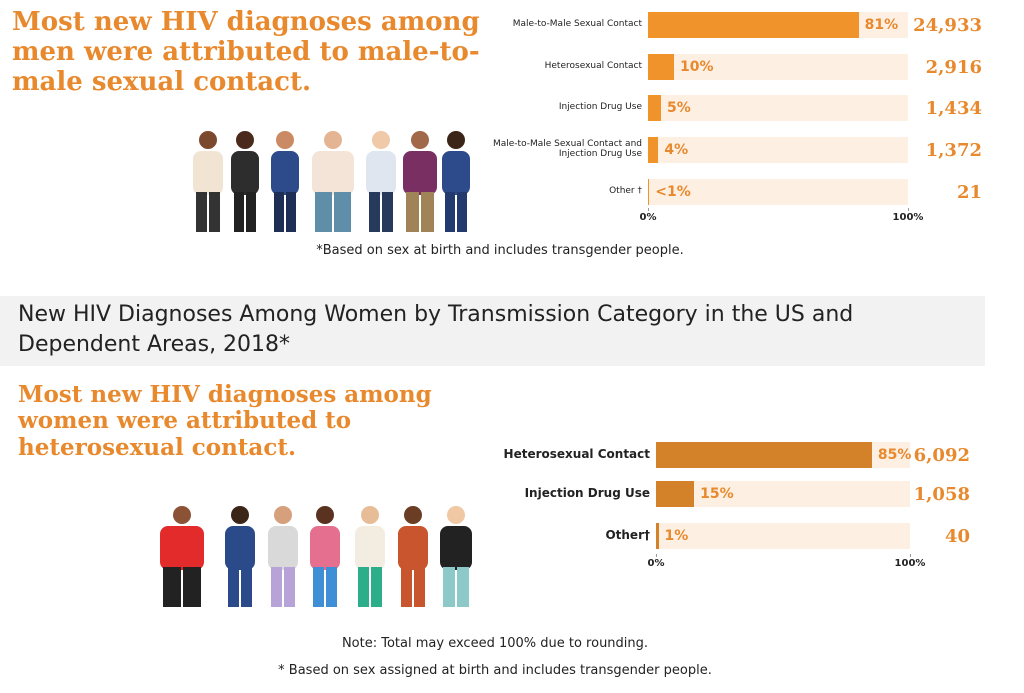  Describe the element at coordinates (676, 150) in the screenshot. I see `value-label: 4%` at that location.